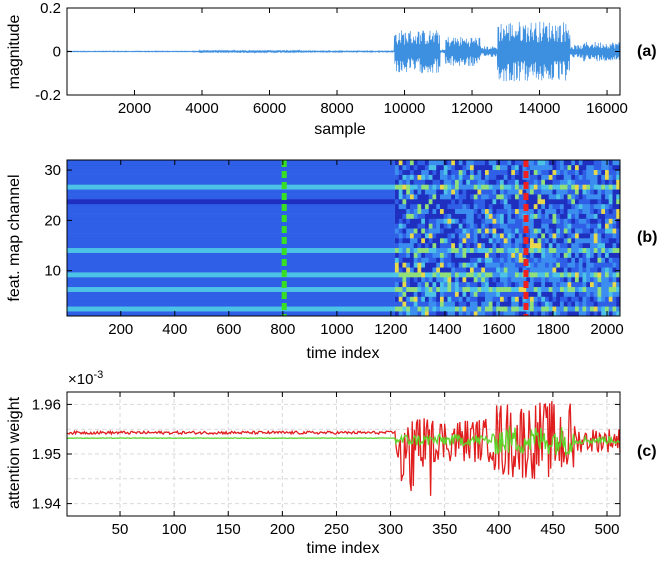 Image resolution: width=665 pixels, height=563 pixels. I want to click on panel-a-ylabel: magnitude, so click(14, 52).